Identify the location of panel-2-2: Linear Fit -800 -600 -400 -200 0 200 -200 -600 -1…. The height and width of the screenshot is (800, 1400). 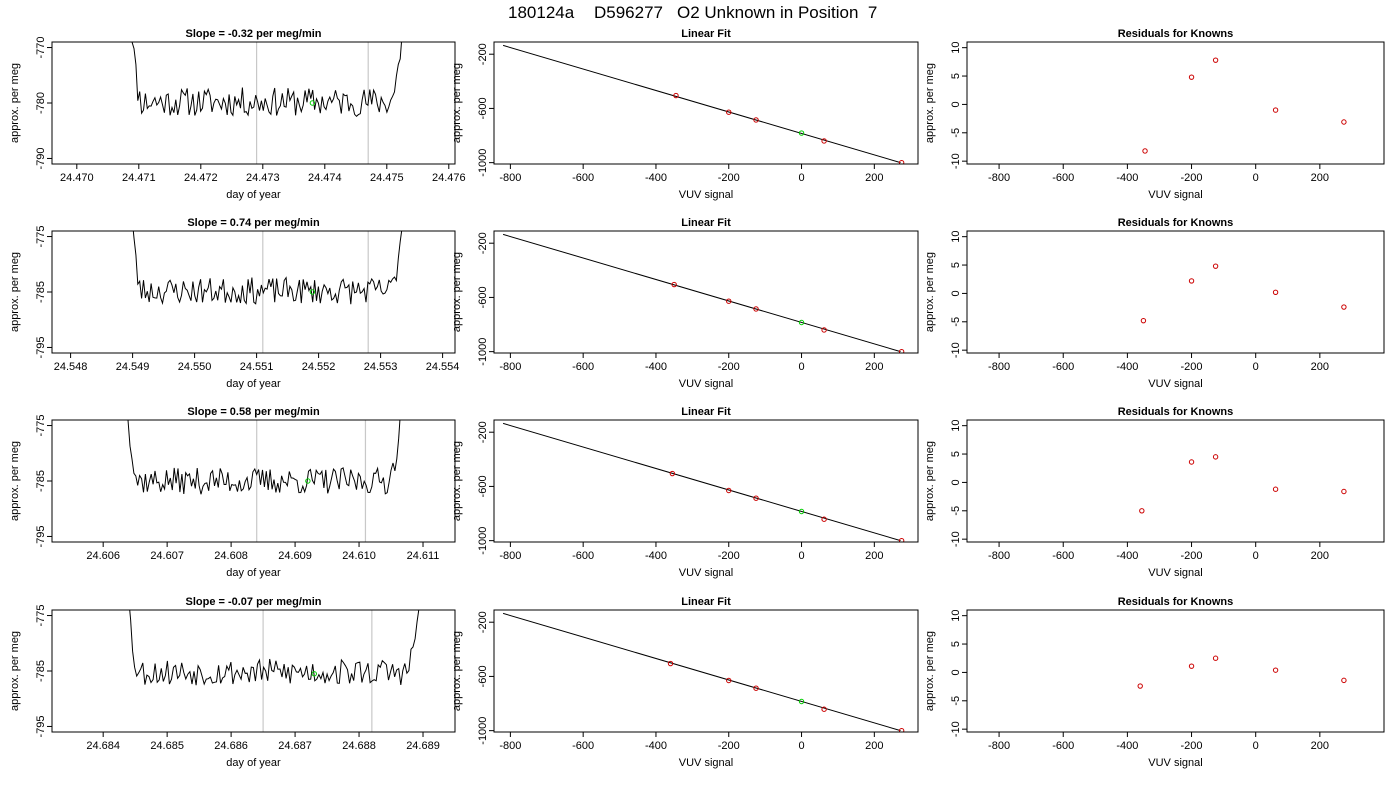
(685, 303).